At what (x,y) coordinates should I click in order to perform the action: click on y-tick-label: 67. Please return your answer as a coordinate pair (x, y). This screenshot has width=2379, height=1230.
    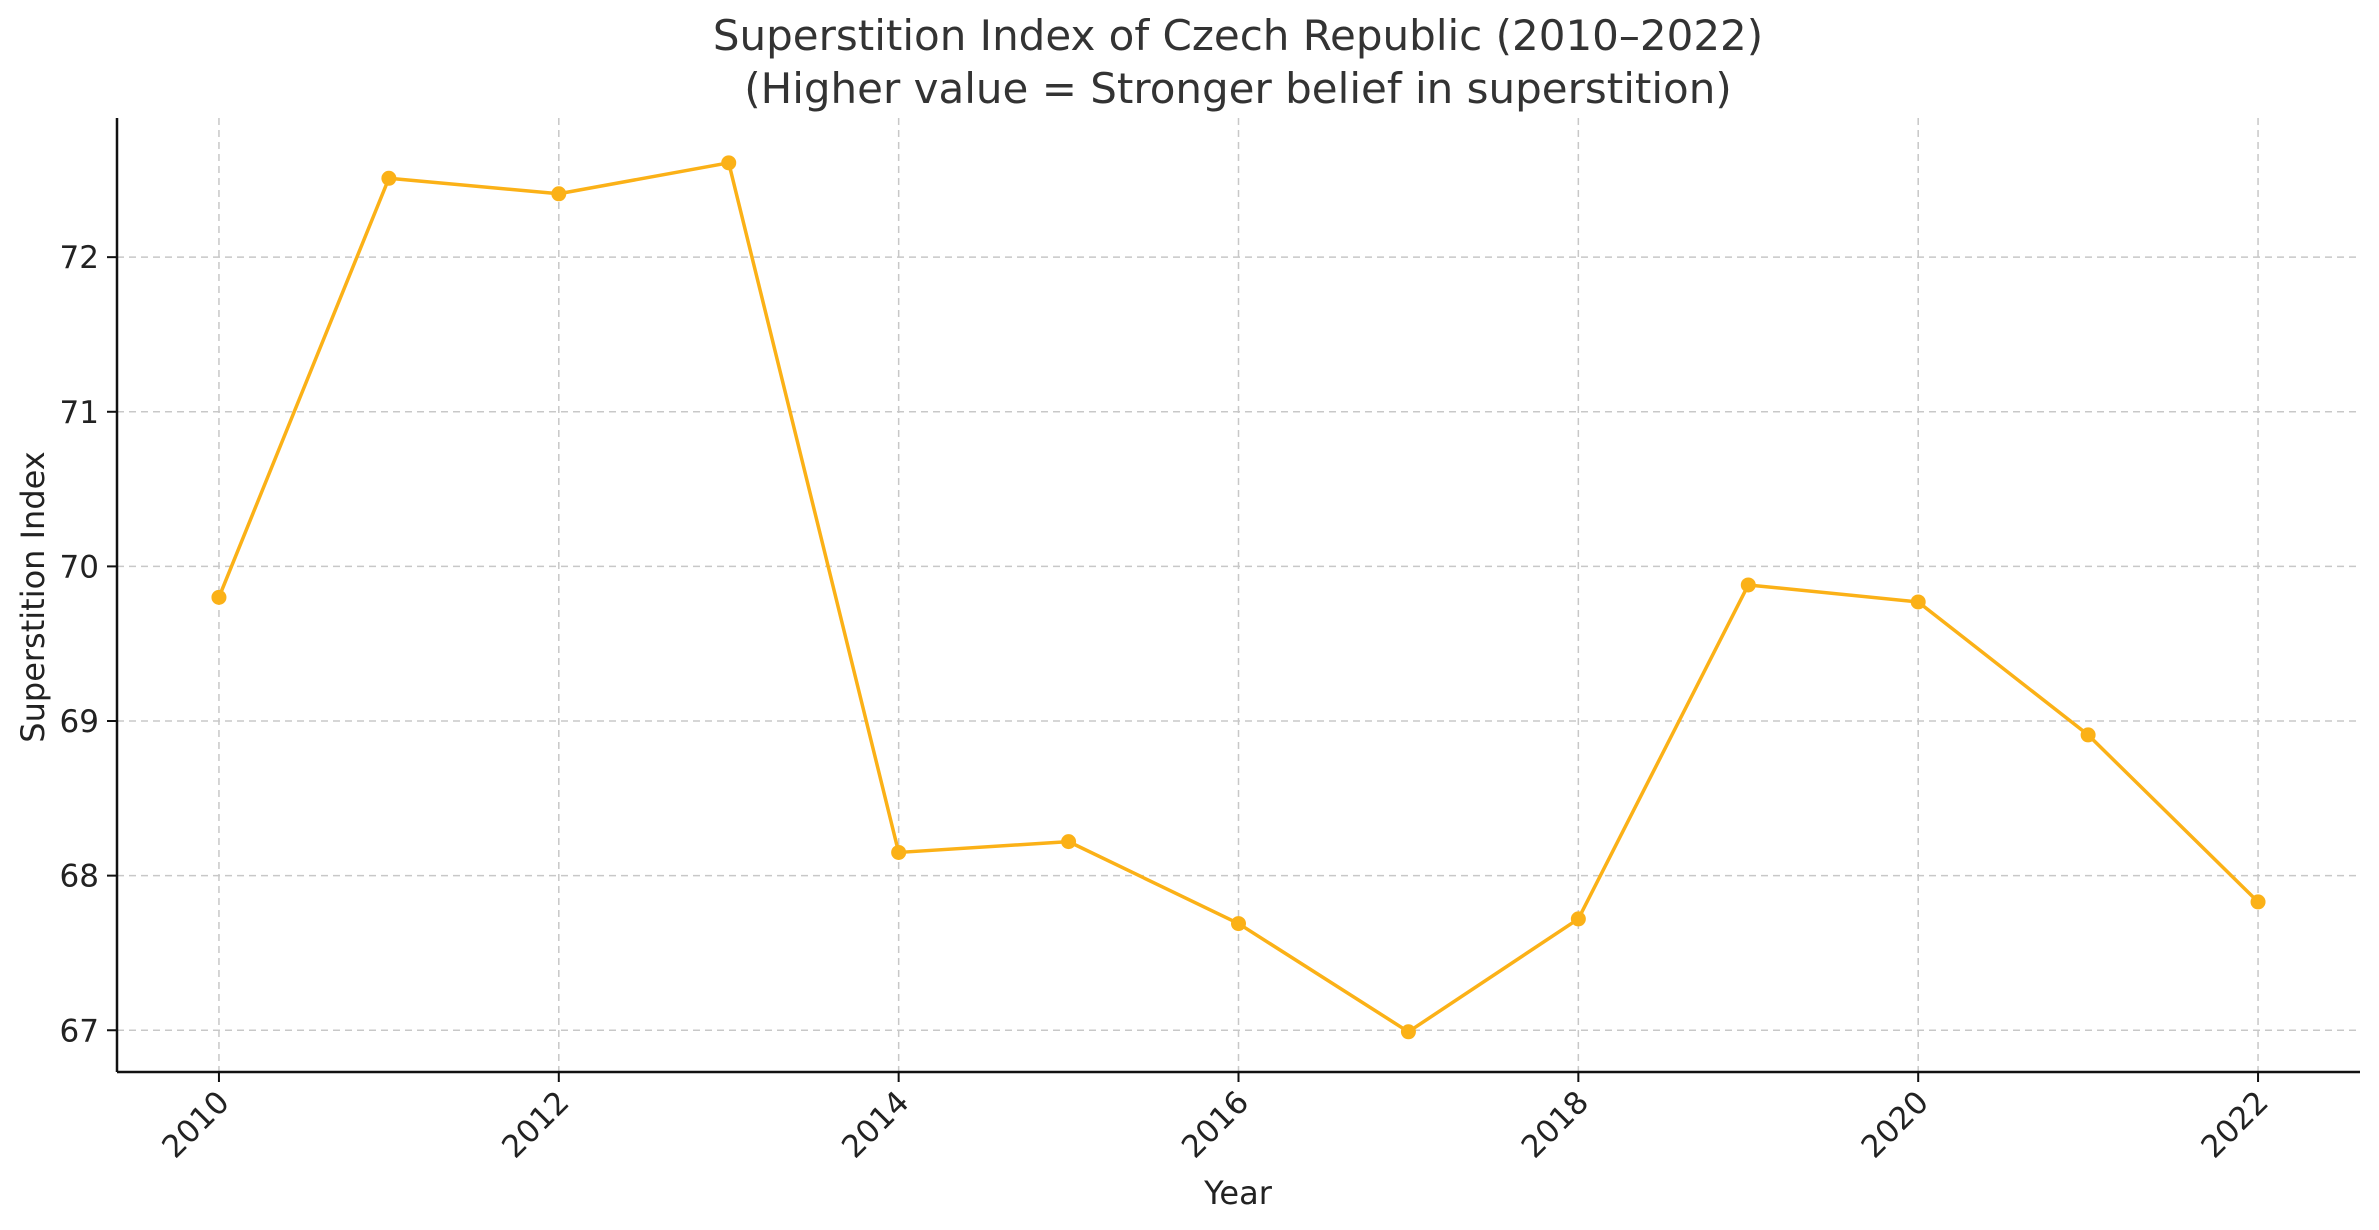
    Looking at the image, I should click on (79, 1031).